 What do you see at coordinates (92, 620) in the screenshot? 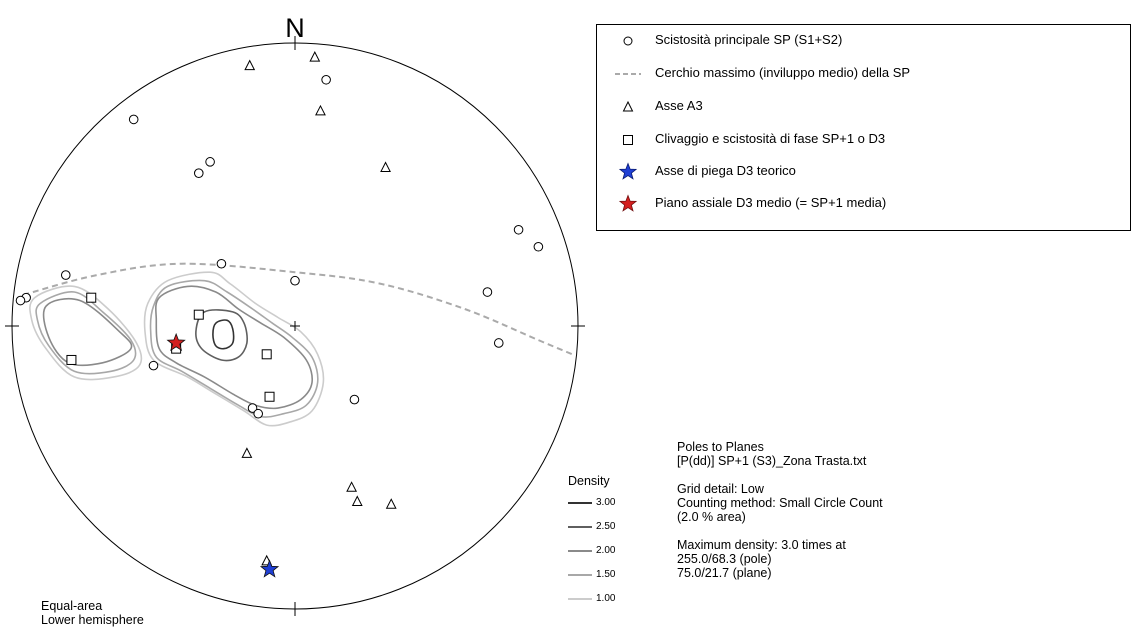
I see `projection-hemisphere: Lower hemisphere` at bounding box center [92, 620].